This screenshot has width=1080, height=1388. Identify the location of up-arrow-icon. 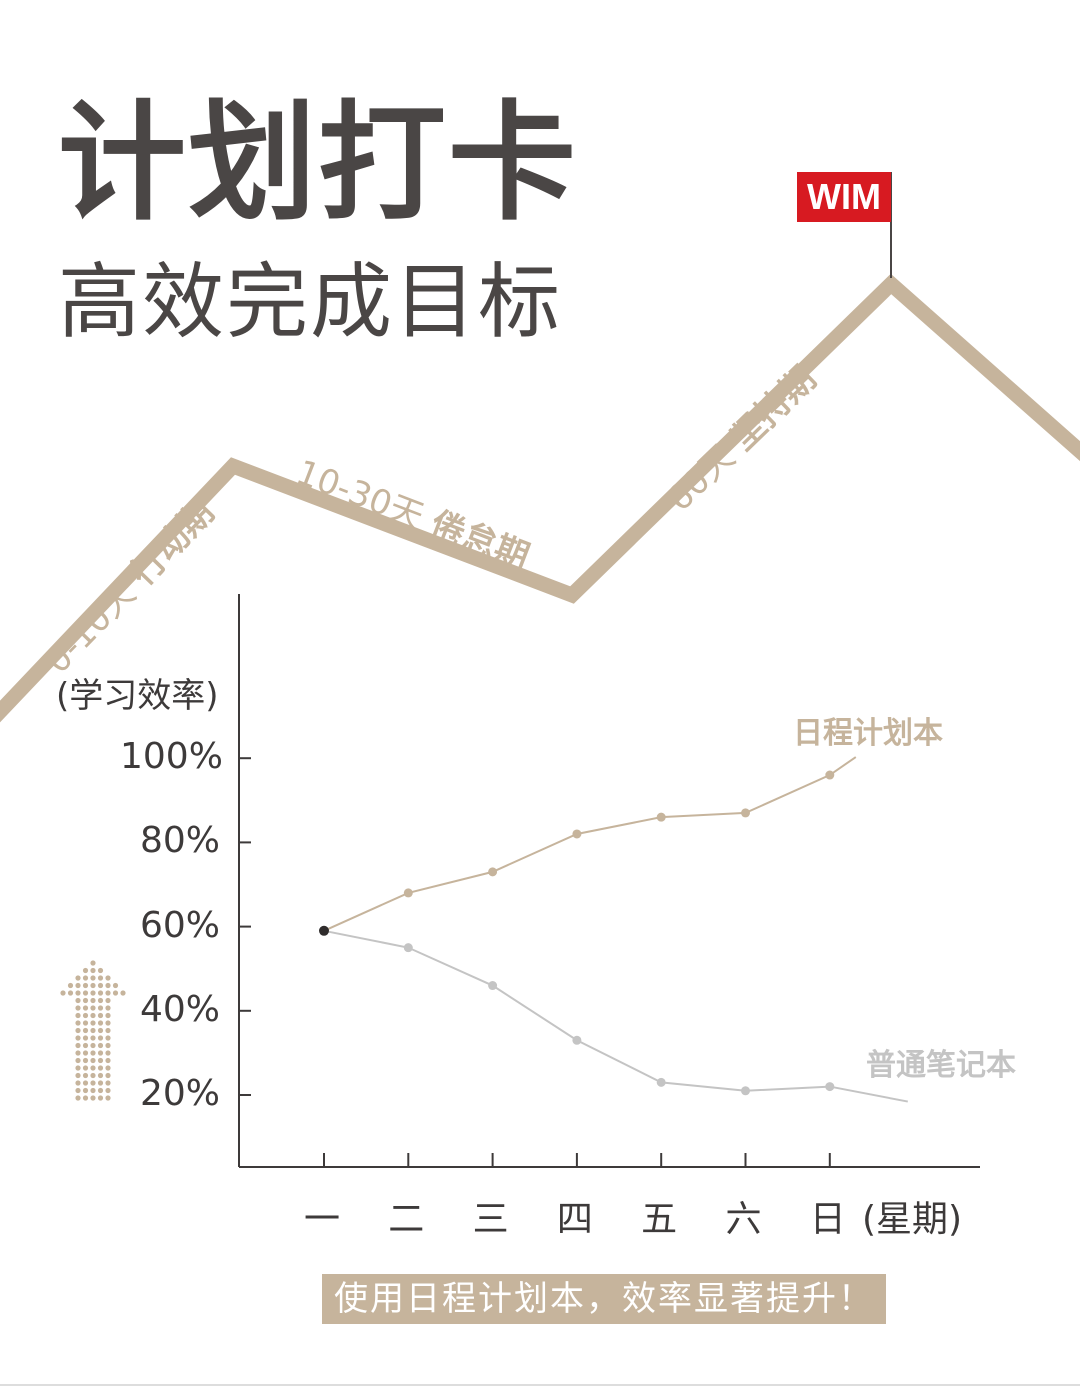
(93, 1030).